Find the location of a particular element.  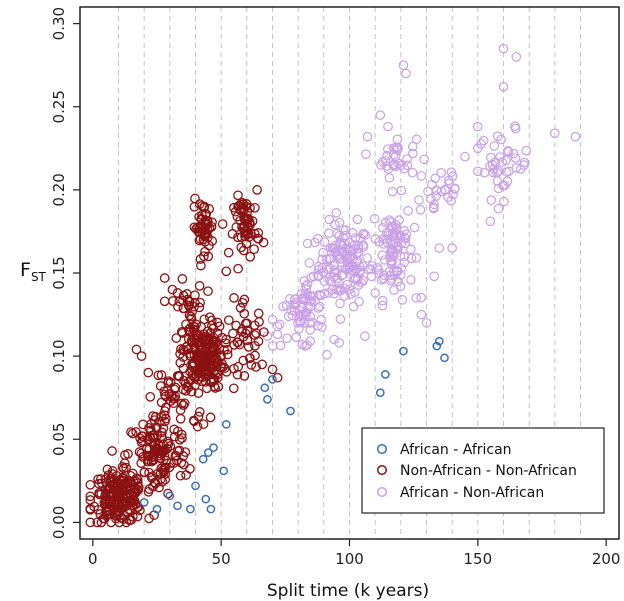

legend-label-african-nonafrican: African - Non-African is located at coordinates (472, 493).